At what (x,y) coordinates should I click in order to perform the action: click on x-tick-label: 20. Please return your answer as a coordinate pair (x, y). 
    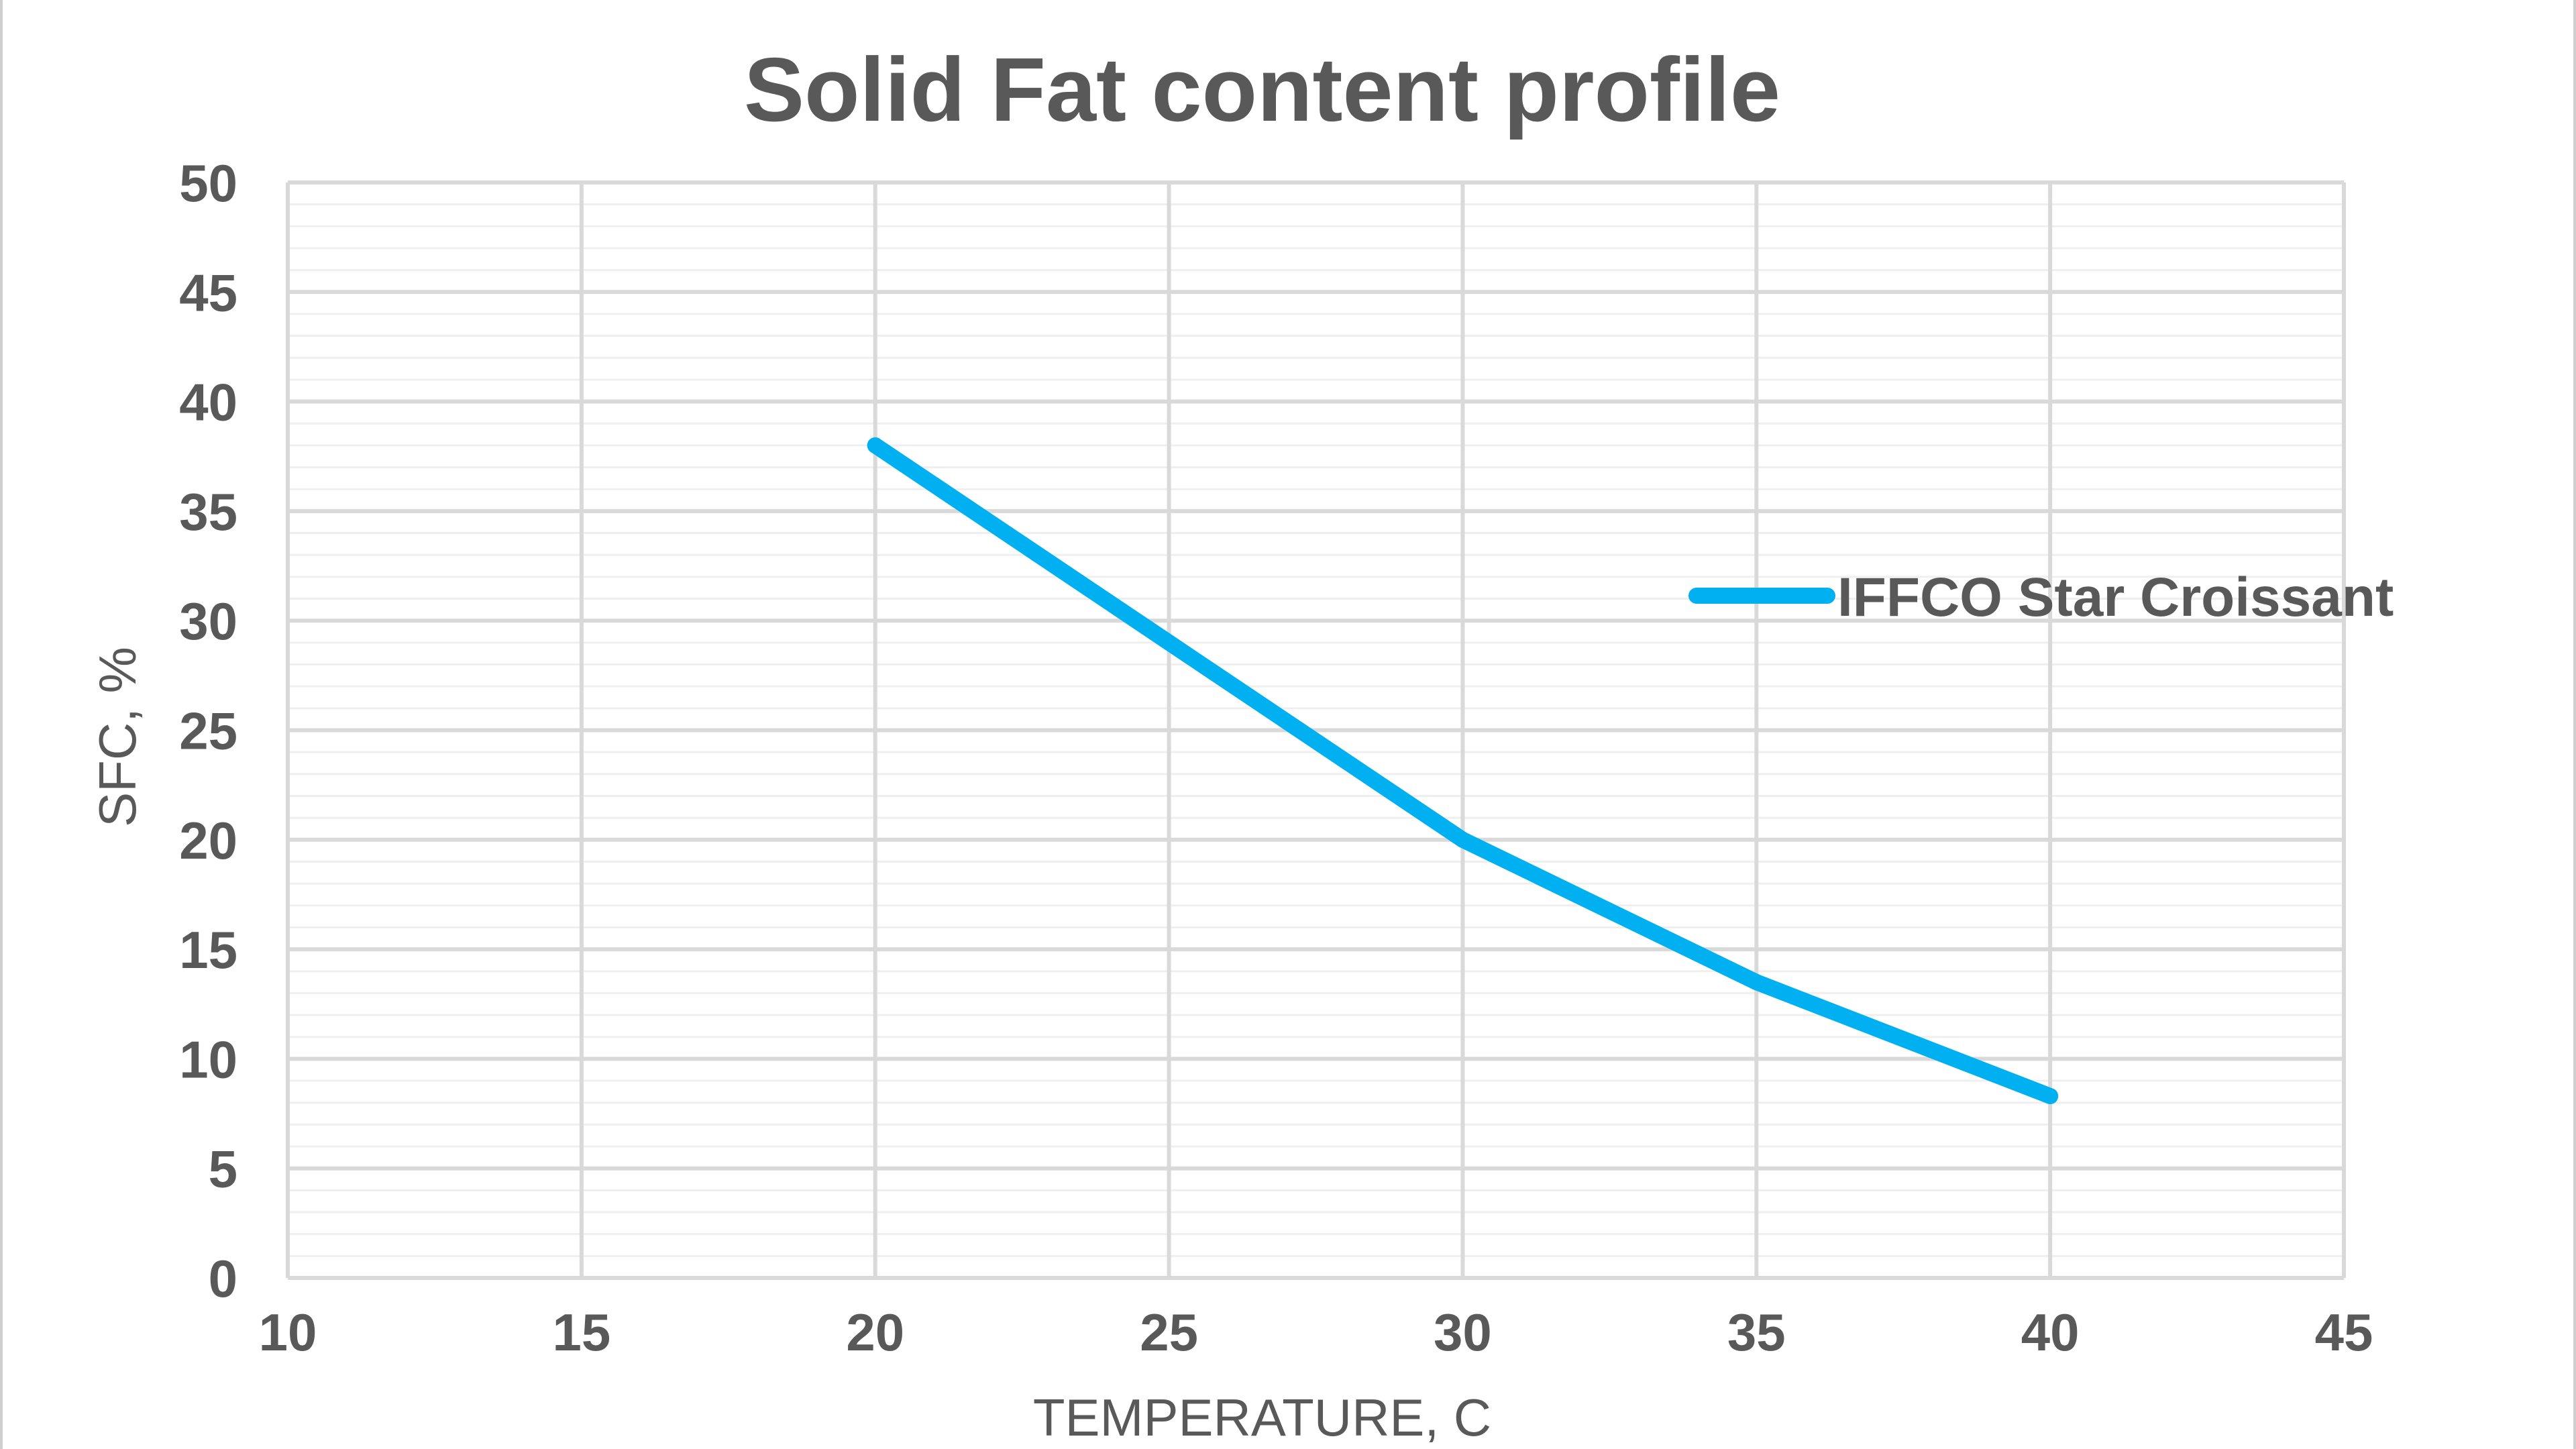
    Looking at the image, I should click on (875, 1332).